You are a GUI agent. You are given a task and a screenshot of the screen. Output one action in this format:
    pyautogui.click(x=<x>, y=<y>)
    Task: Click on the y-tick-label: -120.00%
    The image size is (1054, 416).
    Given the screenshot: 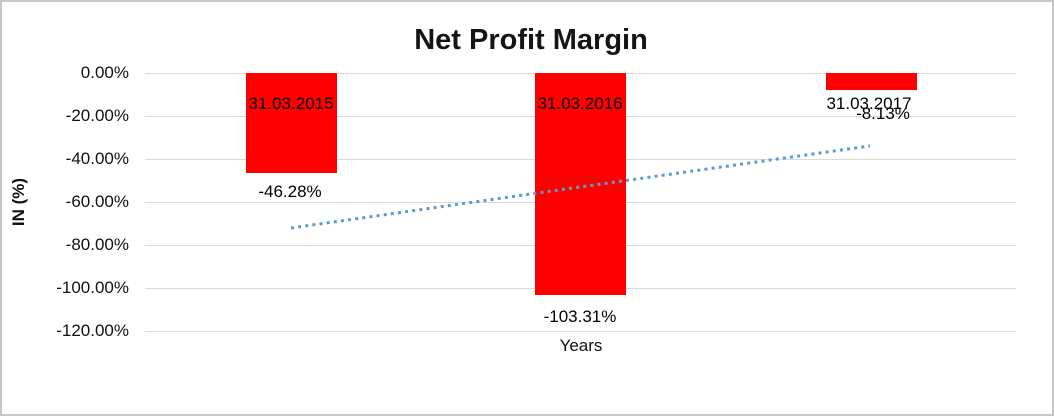 What is the action you would take?
    pyautogui.click(x=92, y=330)
    